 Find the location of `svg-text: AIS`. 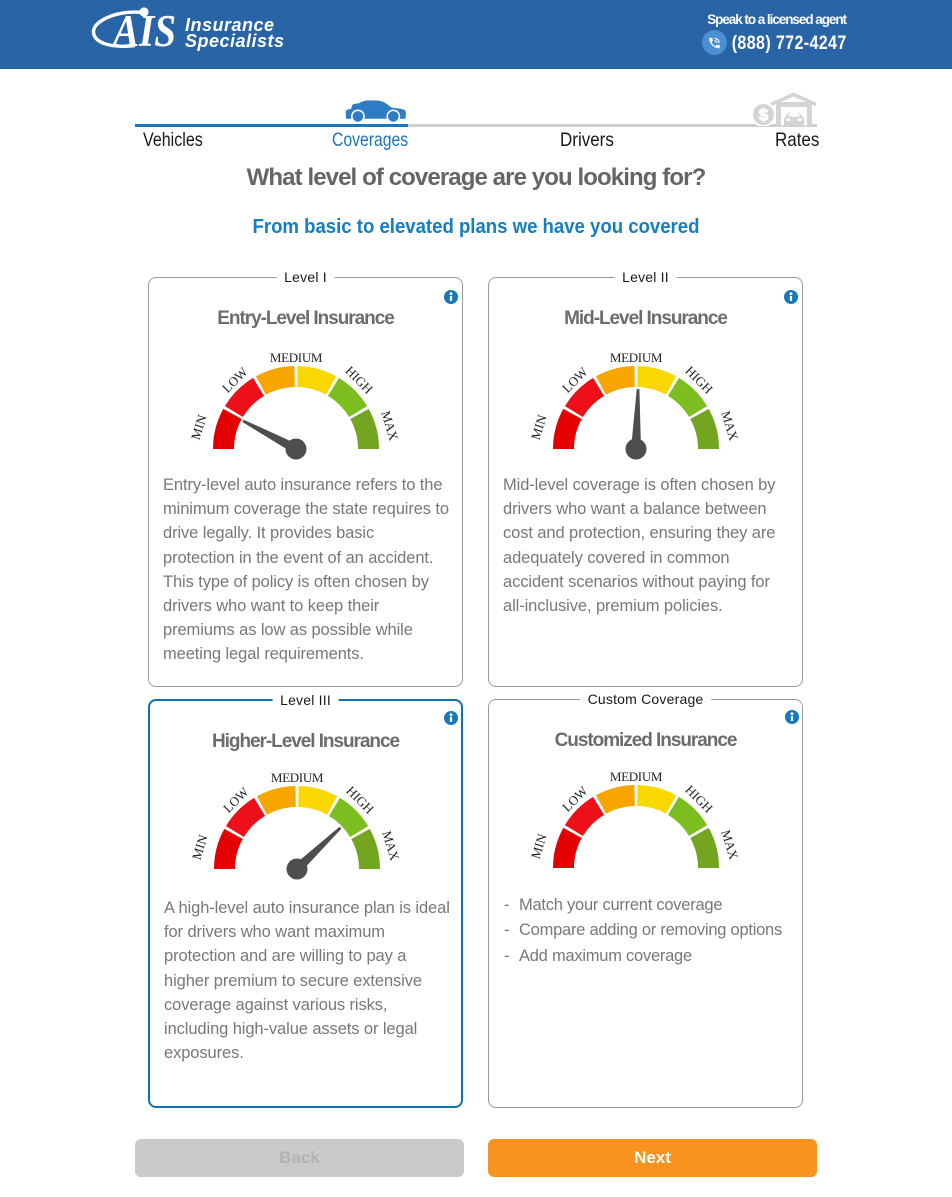

svg-text: AIS is located at coordinates (143, 31).